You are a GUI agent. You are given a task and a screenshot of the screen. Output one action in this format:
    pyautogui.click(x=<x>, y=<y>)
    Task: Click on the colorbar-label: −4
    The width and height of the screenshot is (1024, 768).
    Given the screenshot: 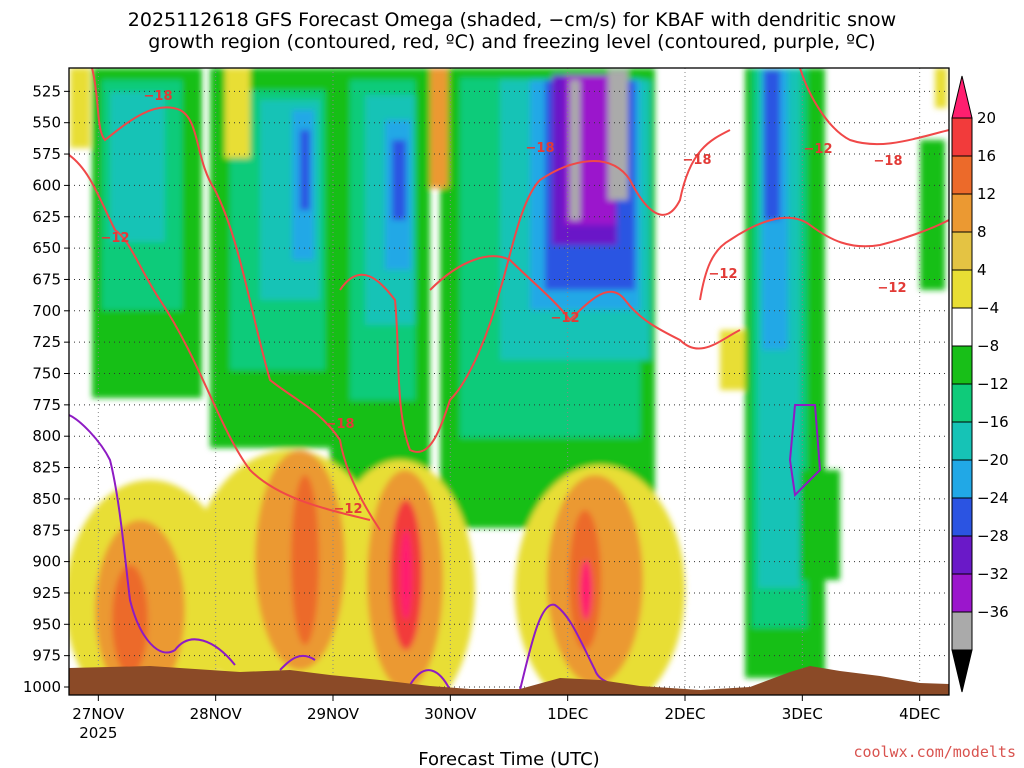 What is the action you would take?
    pyautogui.click(x=988, y=308)
    